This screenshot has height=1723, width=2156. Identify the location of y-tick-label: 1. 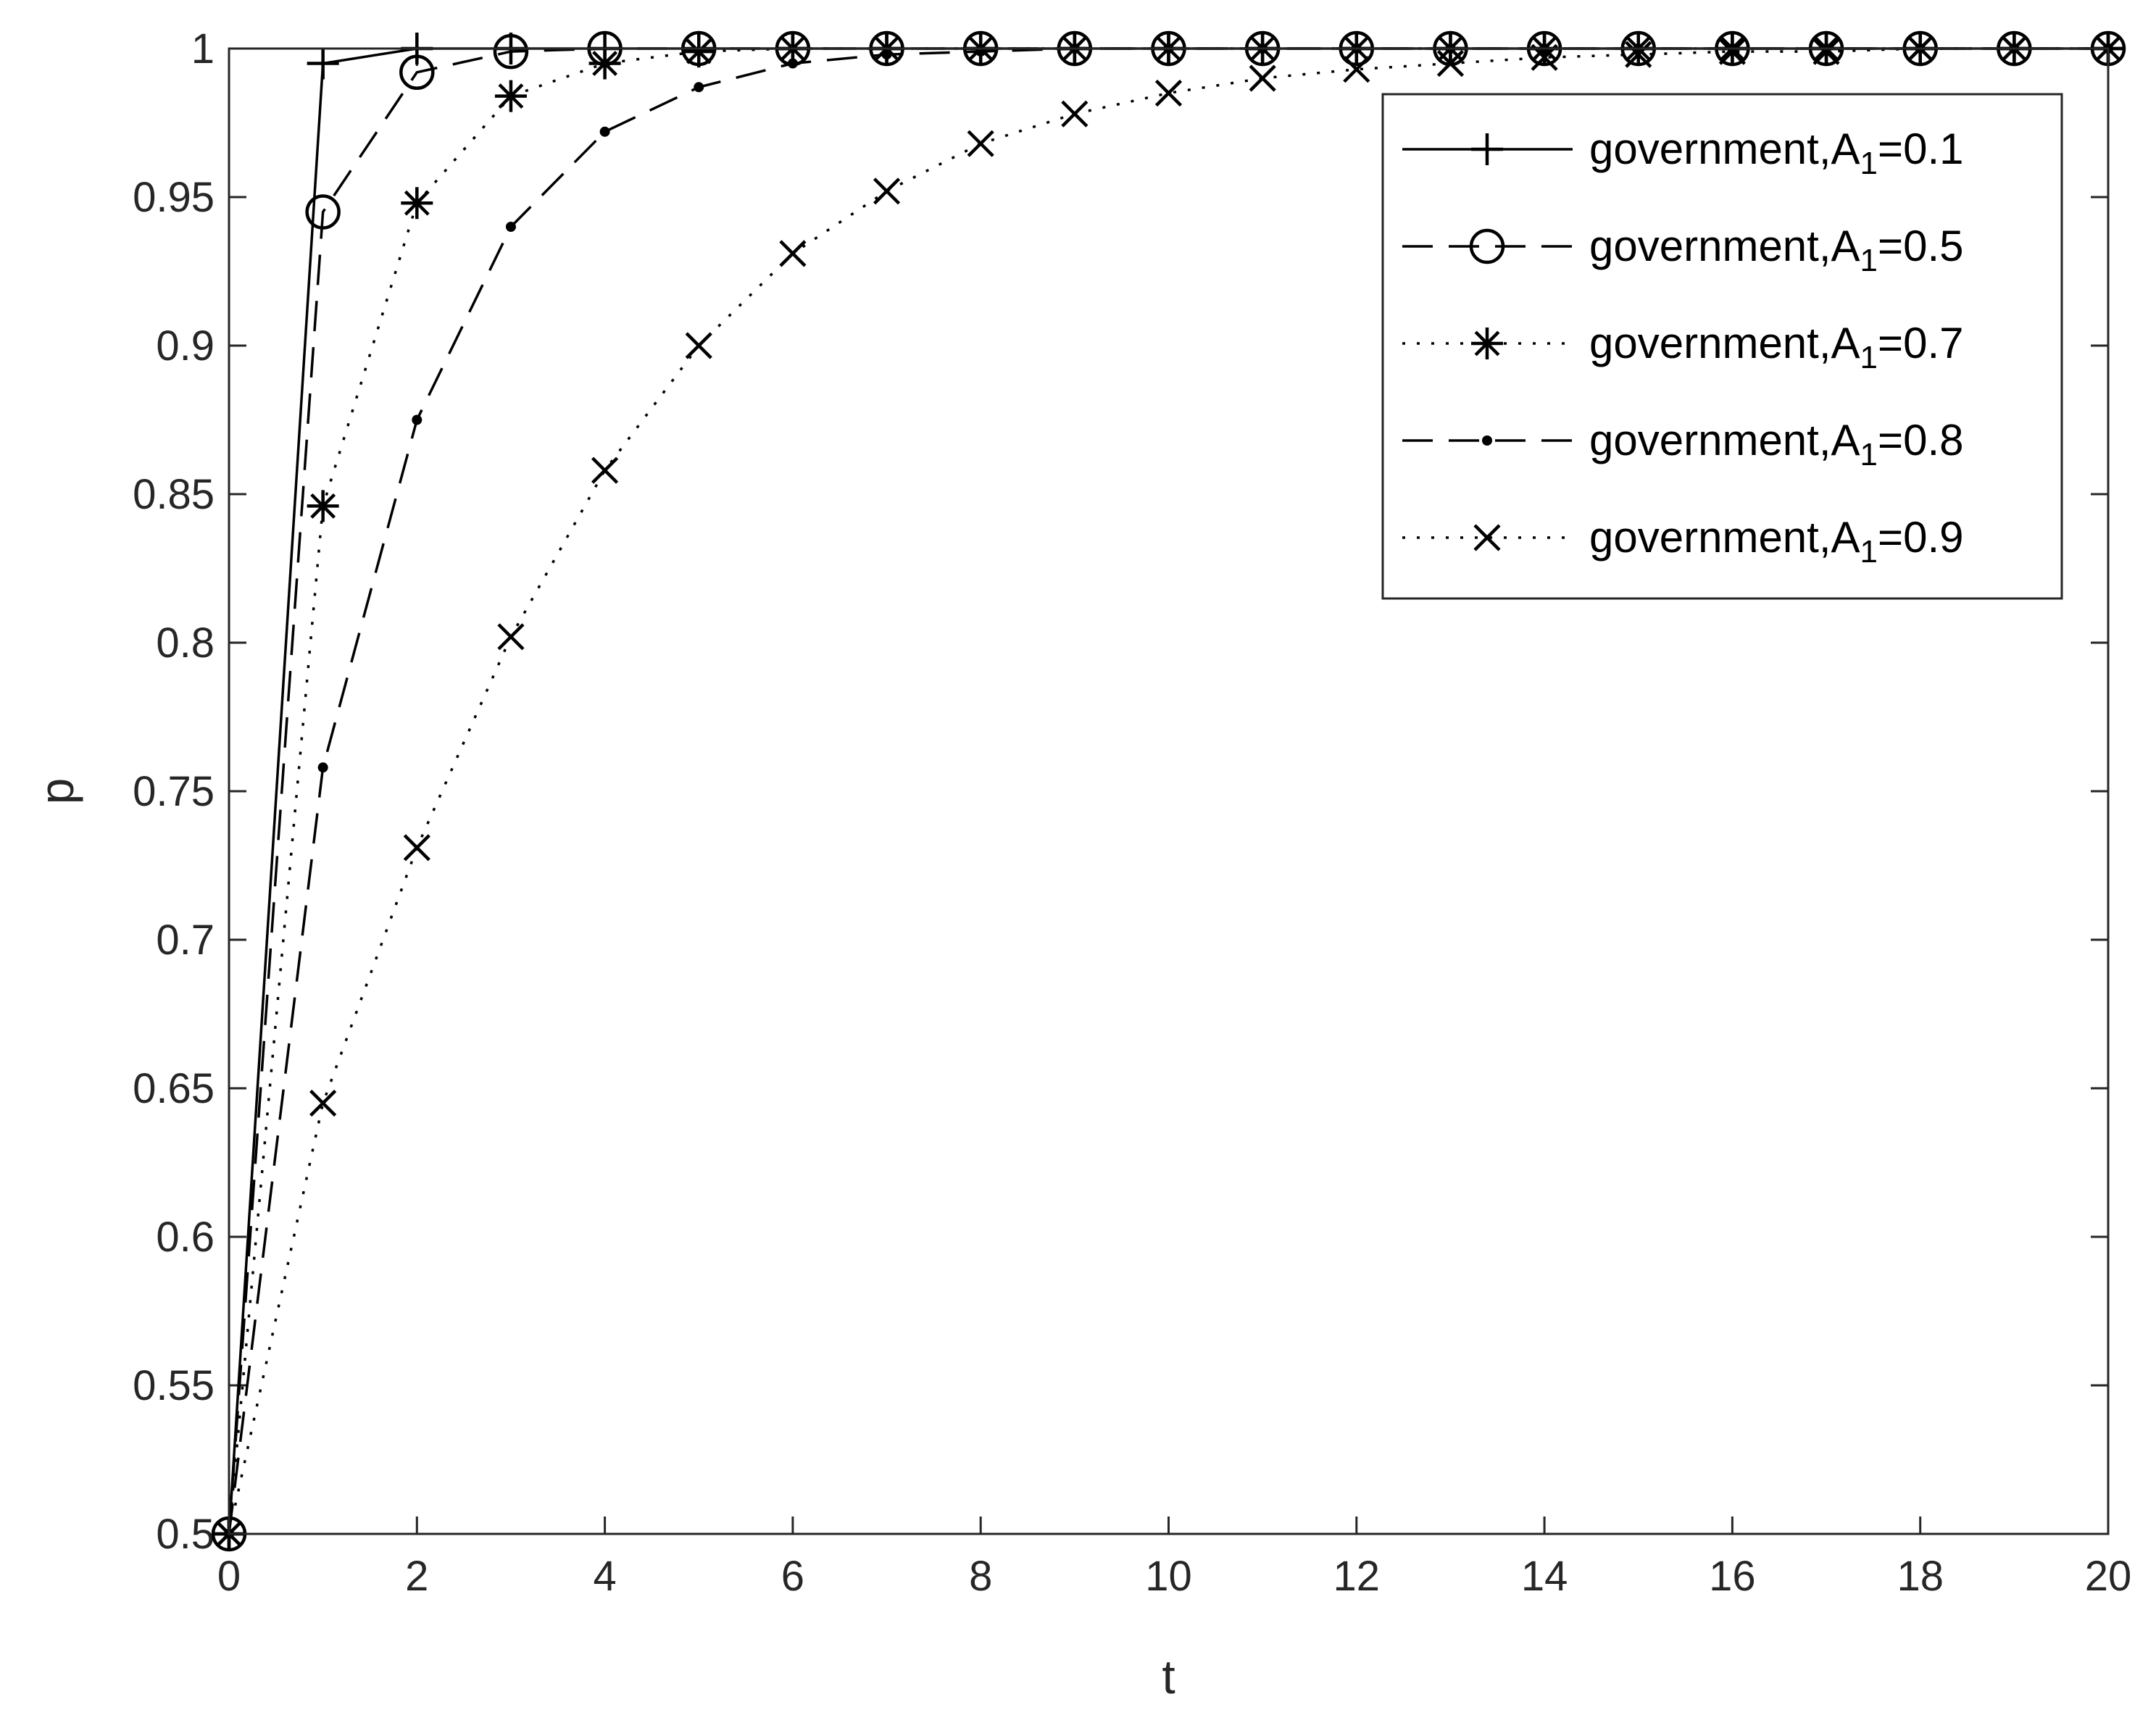
(203, 49).